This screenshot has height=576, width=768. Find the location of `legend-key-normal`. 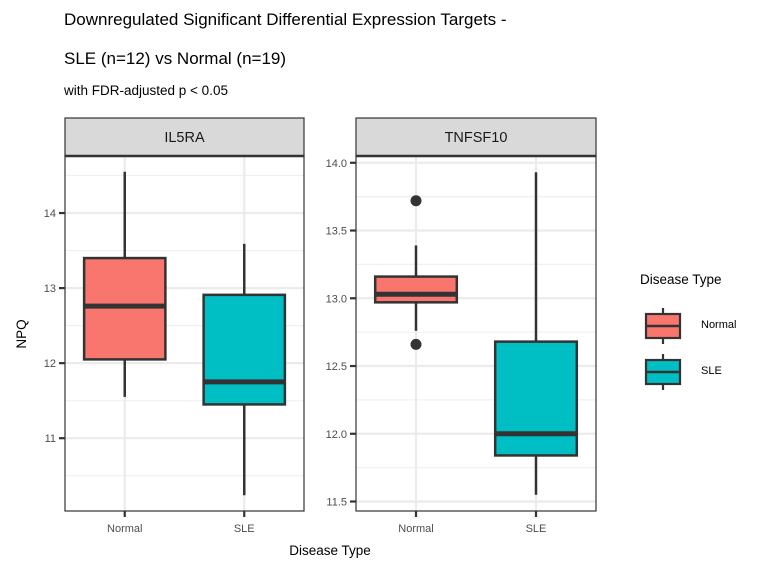

legend-key-normal is located at coordinates (663, 326).